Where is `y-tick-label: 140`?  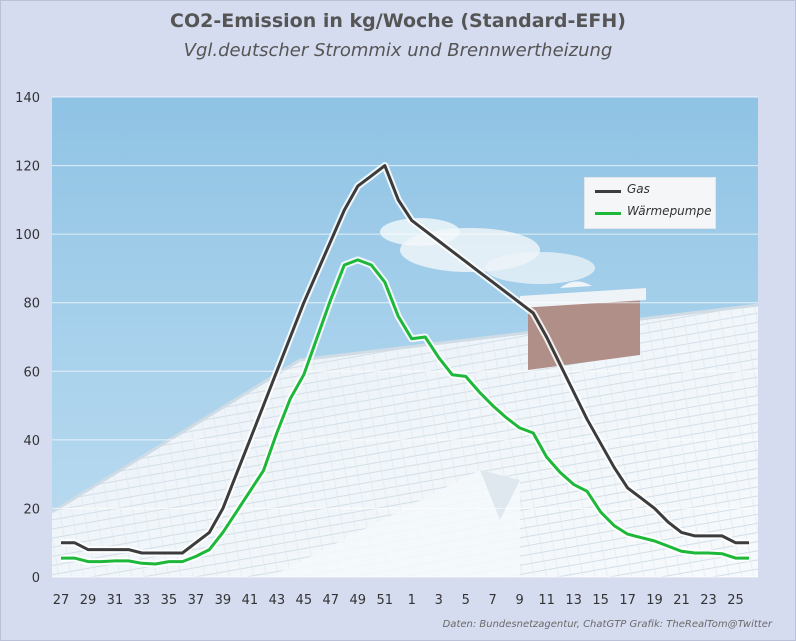 y-tick-label: 140 is located at coordinates (27, 98).